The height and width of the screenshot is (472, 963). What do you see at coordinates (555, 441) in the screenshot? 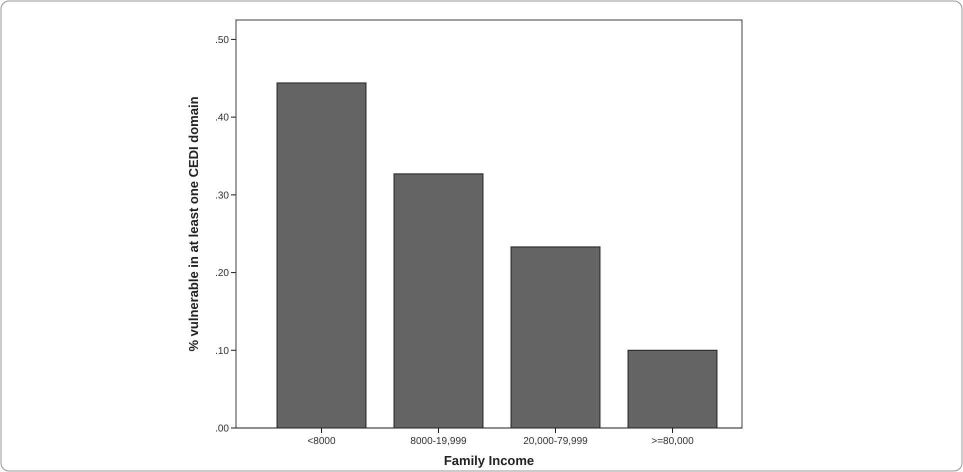
I see `x-tick-label: 20,000-79,999` at bounding box center [555, 441].